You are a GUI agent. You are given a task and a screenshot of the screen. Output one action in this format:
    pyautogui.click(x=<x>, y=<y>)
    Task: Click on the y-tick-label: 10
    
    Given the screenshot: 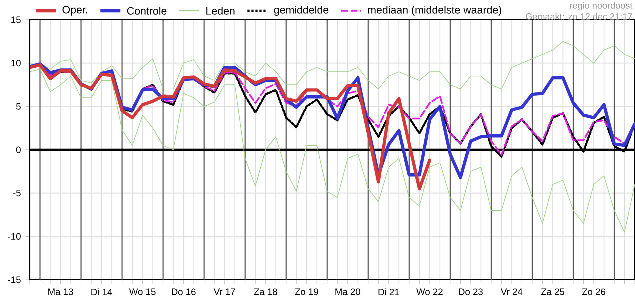 What is the action you would take?
    pyautogui.click(x=16, y=63)
    